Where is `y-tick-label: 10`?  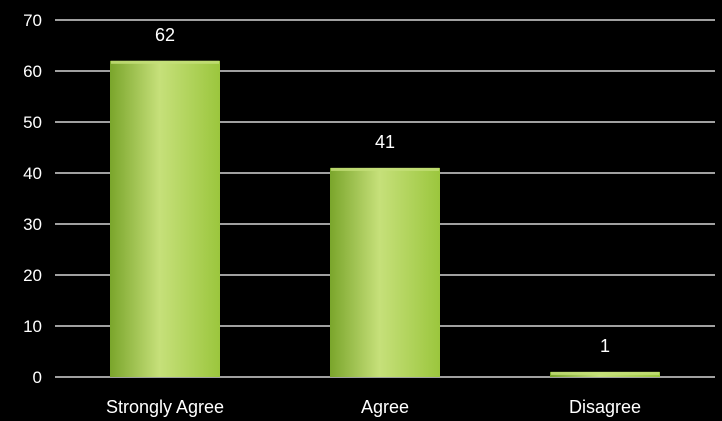 y-tick-label: 10 is located at coordinates (32, 326).